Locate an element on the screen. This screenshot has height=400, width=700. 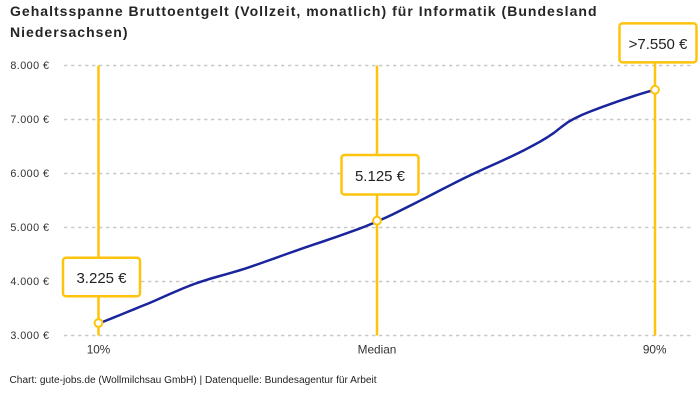
svg-text: 8.000 € is located at coordinates (29, 66).